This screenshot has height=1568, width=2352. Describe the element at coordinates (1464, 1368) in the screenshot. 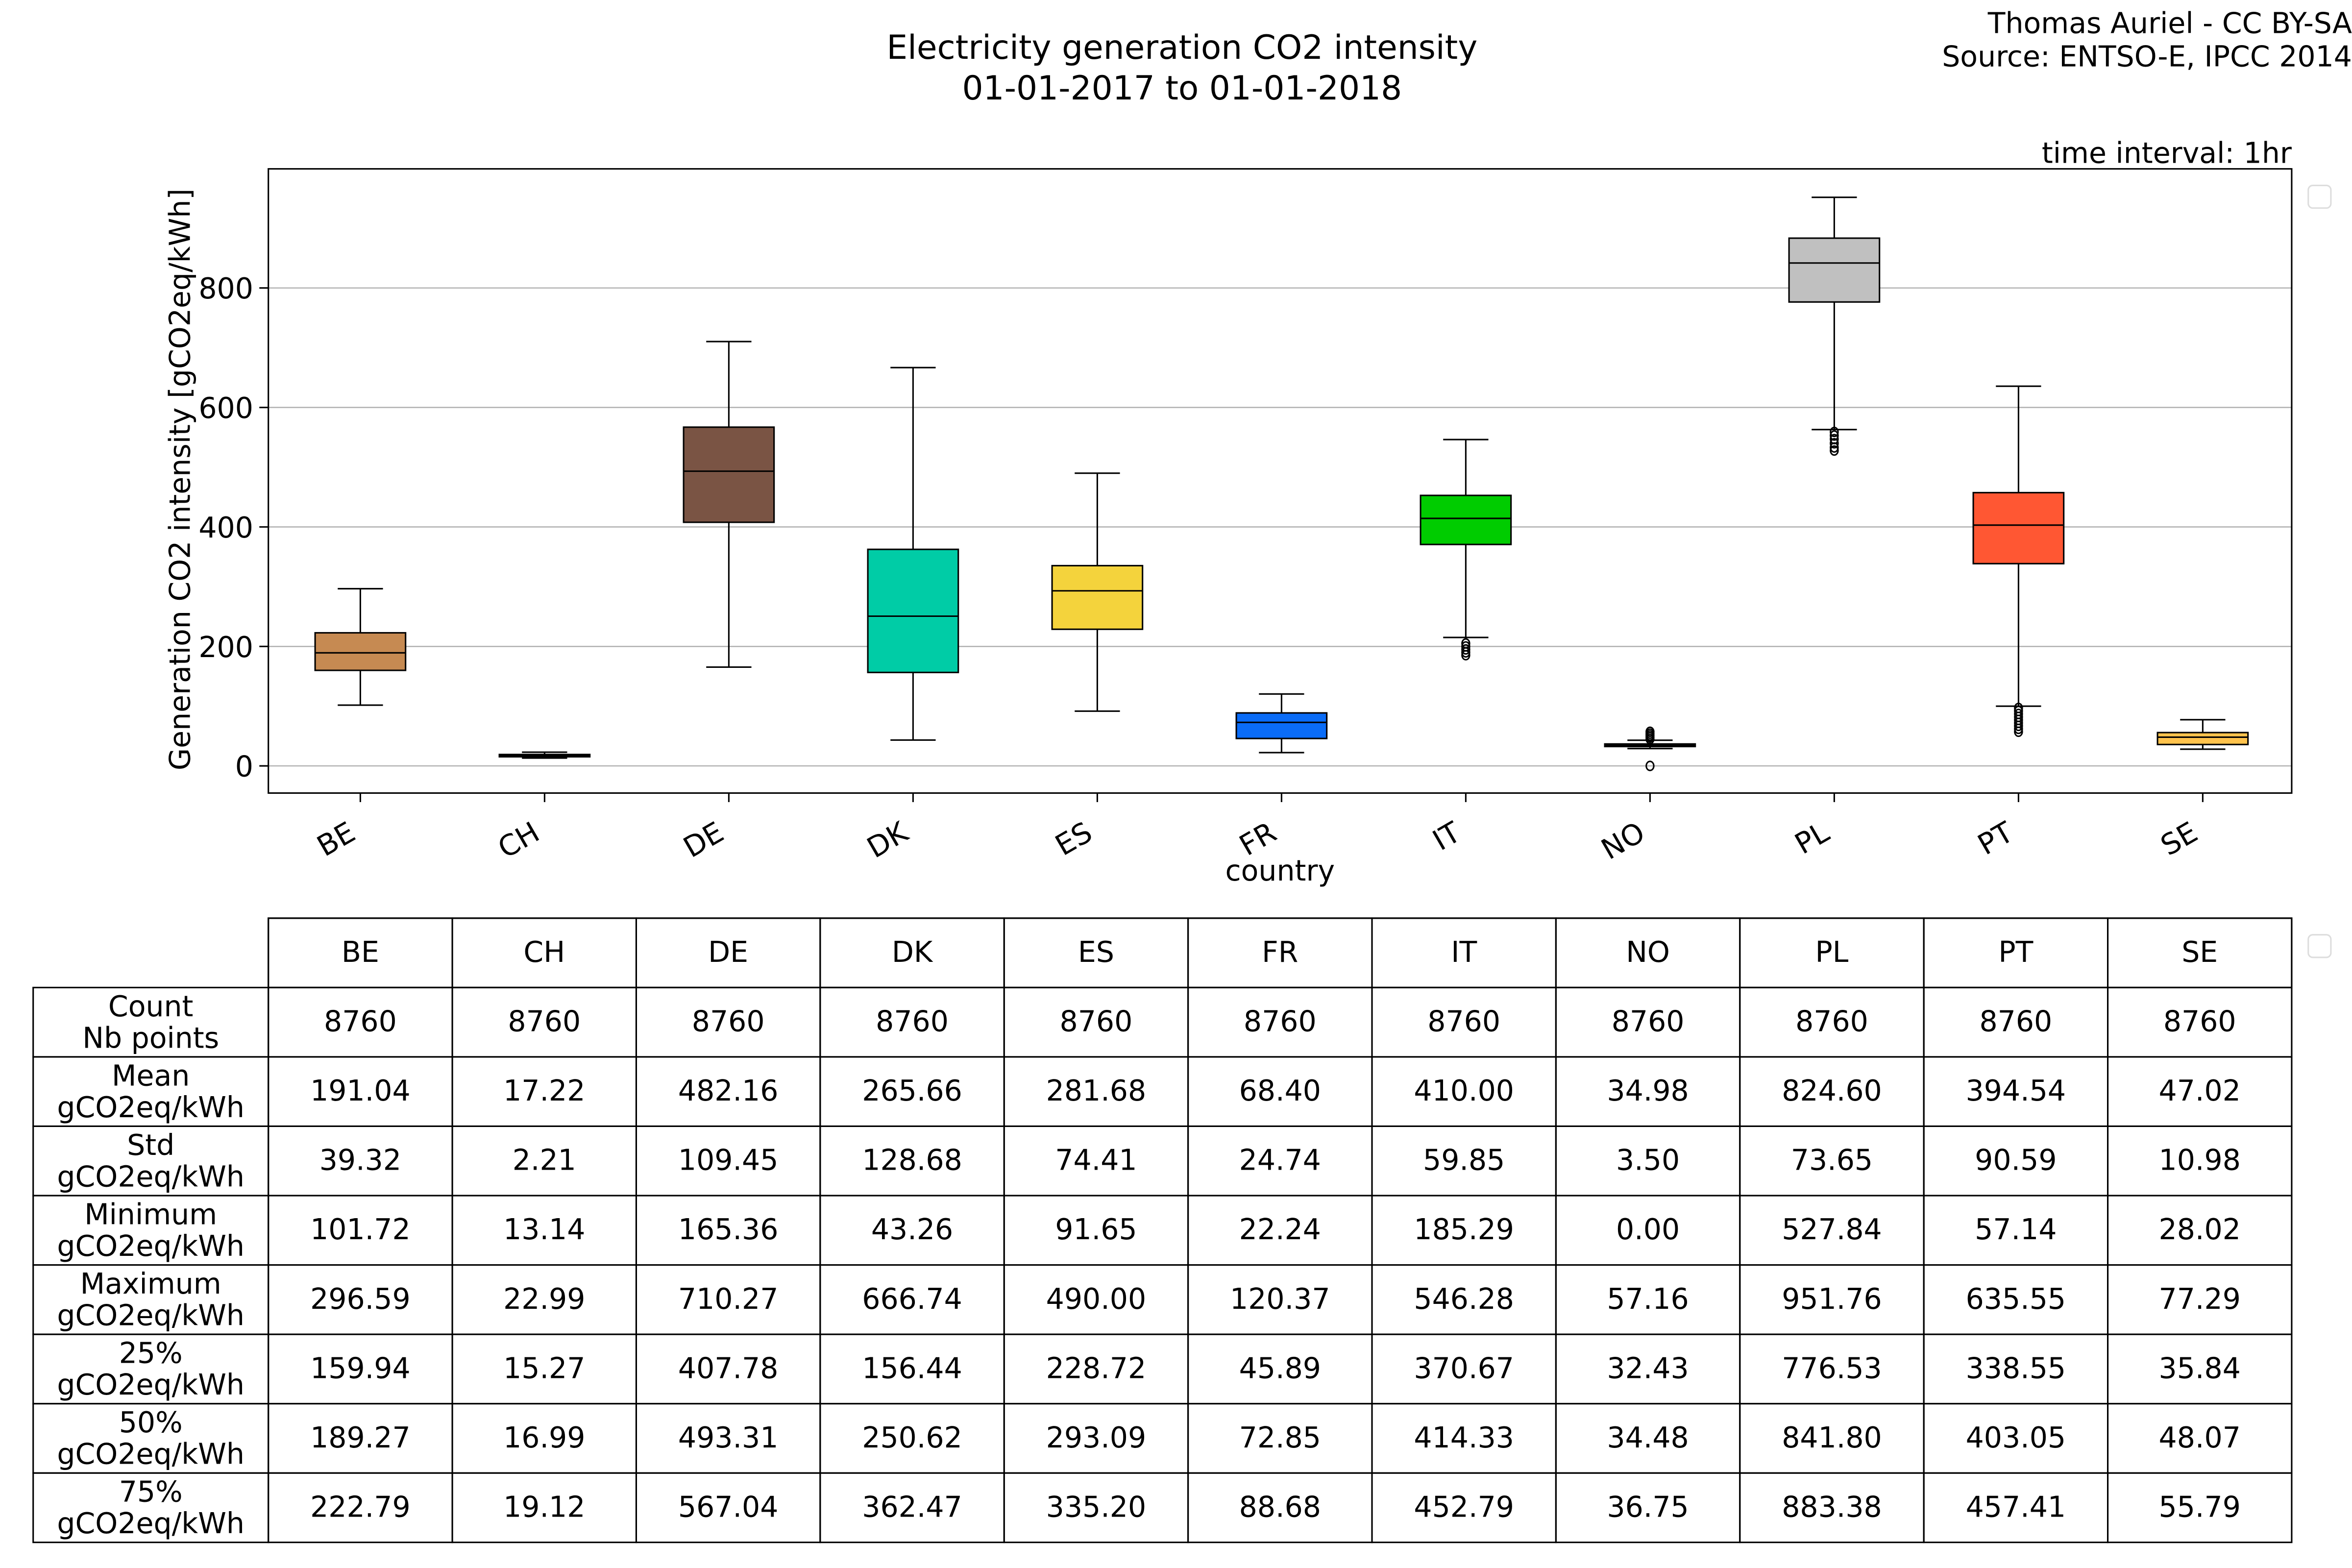

I see `table-cell-value: 370.67` at that location.